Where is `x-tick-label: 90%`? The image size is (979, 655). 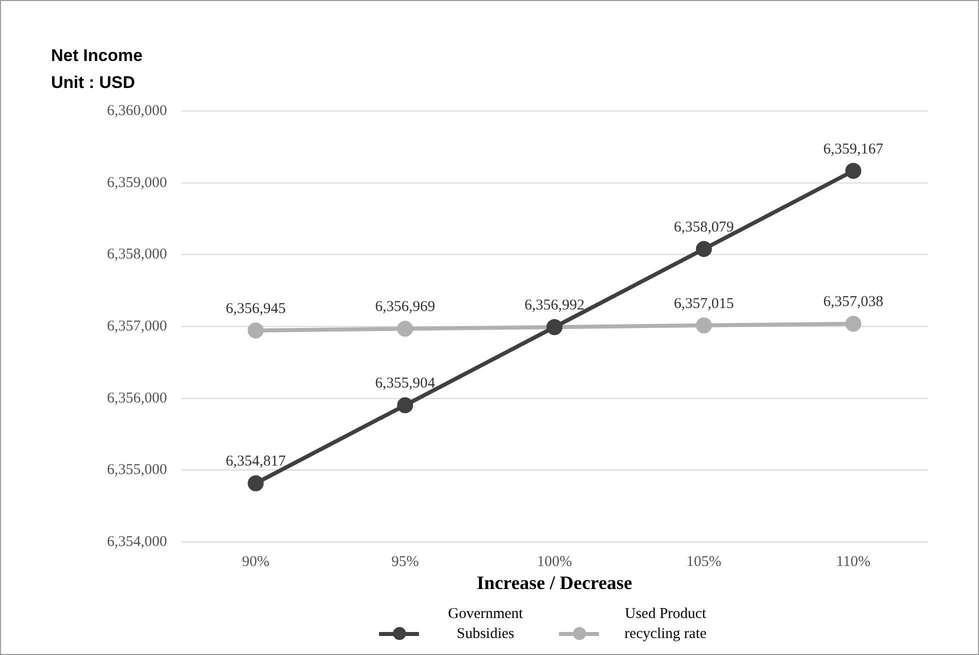 x-tick-label: 90% is located at coordinates (256, 562).